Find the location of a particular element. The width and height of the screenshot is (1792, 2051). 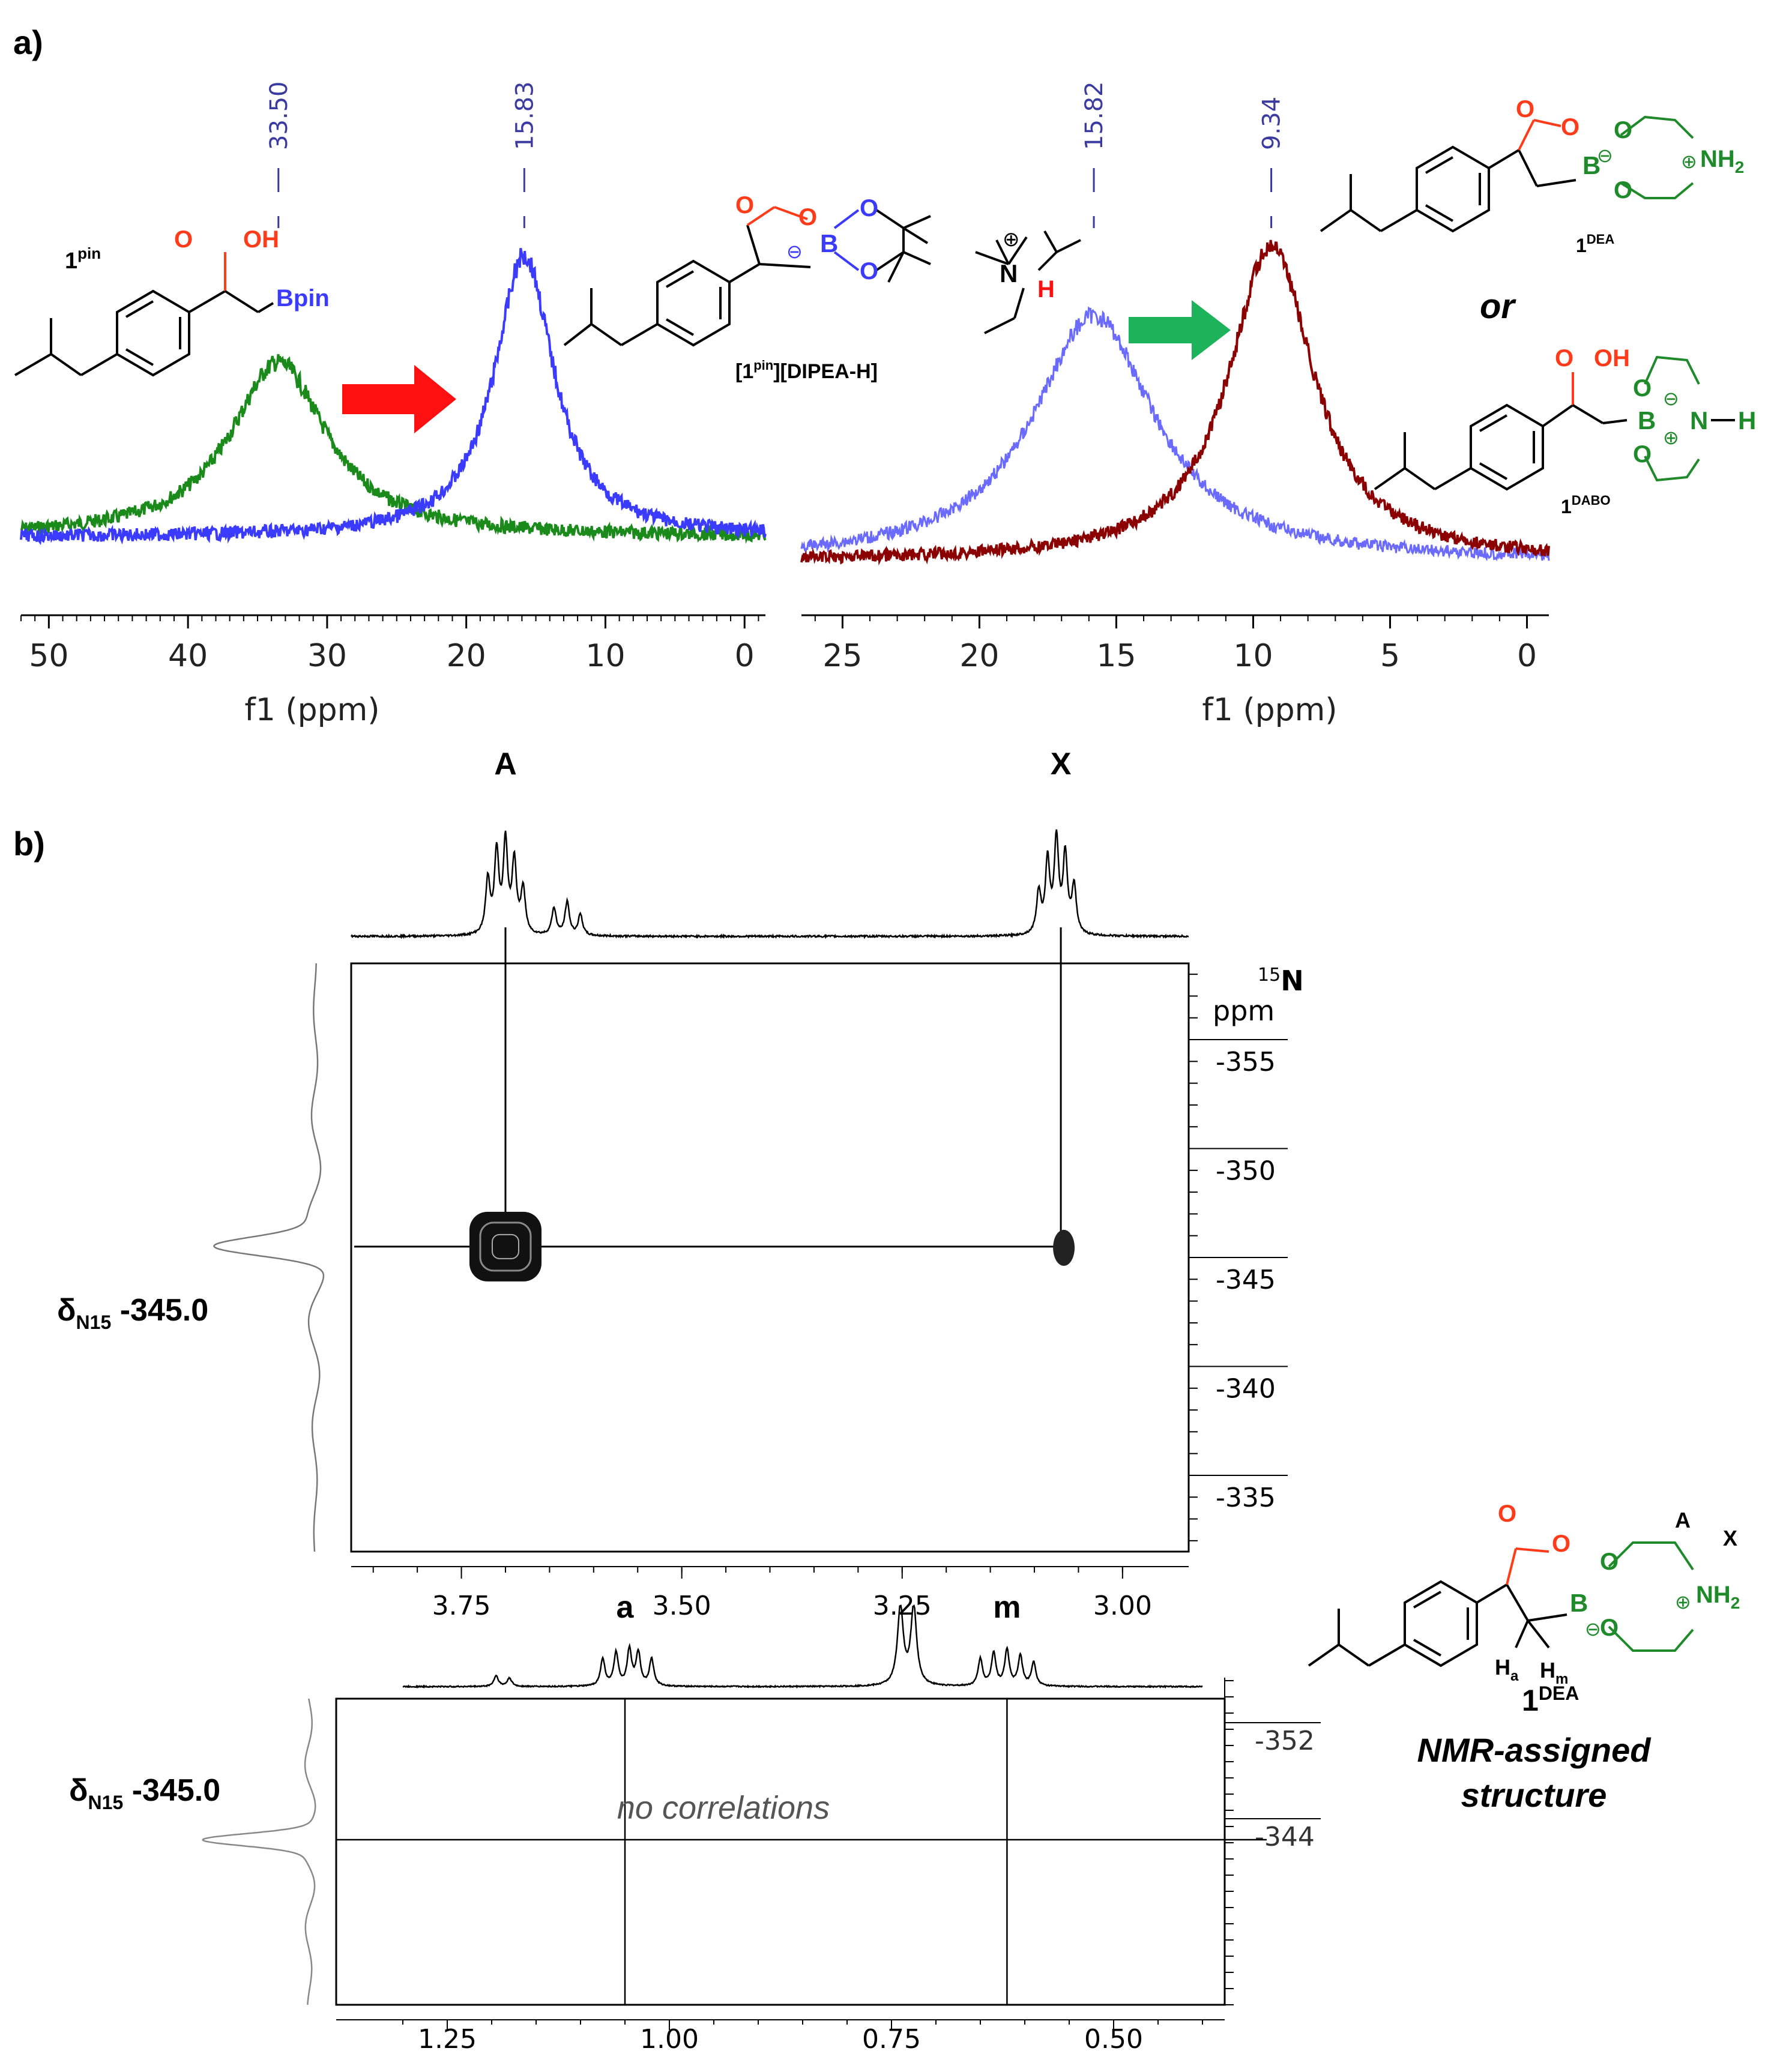

series-blue is located at coordinates (393, 397).